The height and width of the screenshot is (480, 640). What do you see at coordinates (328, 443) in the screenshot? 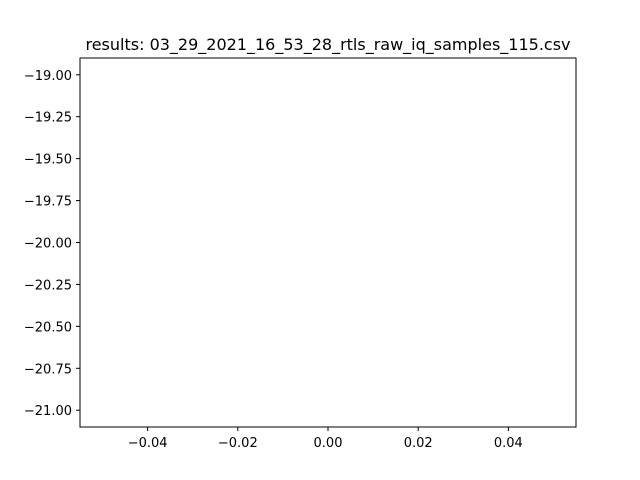
I see `x-tick-label: 0.00` at bounding box center [328, 443].